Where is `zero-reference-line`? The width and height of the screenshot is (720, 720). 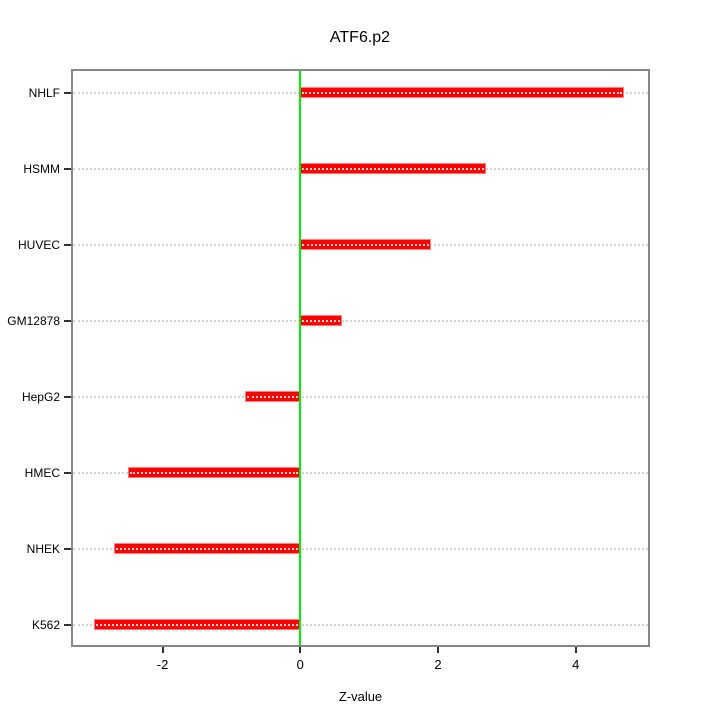 zero-reference-line is located at coordinates (300, 358).